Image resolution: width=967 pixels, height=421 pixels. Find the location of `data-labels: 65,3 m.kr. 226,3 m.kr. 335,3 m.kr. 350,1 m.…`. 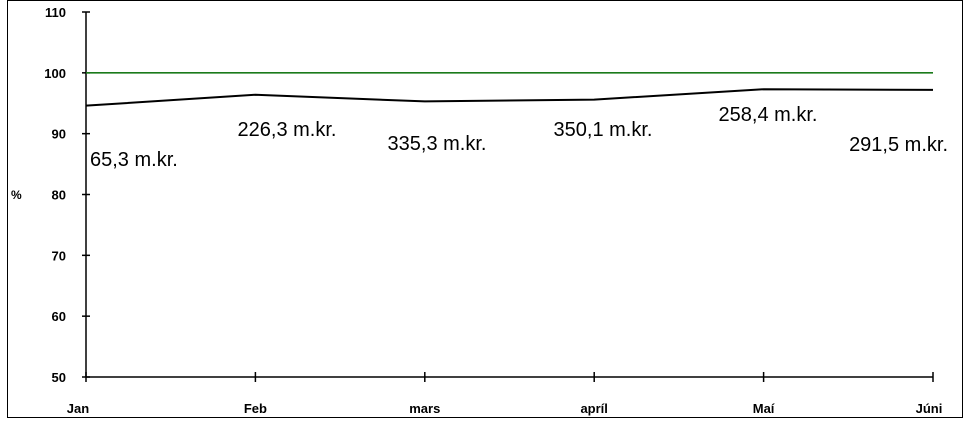

data-labels: 65,3 m.kr. 226,3 m.kr. 335,3 m.kr. 350,1 m.… is located at coordinates (519, 137).